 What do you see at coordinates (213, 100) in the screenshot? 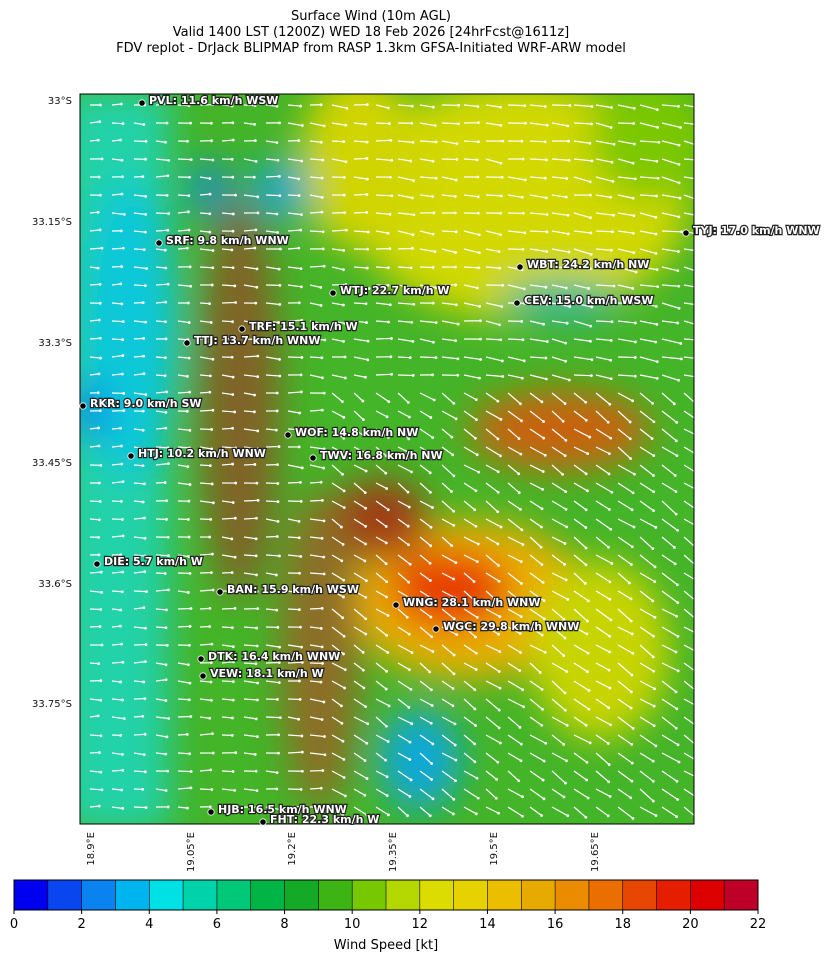
I see `station-label: PVL: 11.6 km/h WSW` at bounding box center [213, 100].